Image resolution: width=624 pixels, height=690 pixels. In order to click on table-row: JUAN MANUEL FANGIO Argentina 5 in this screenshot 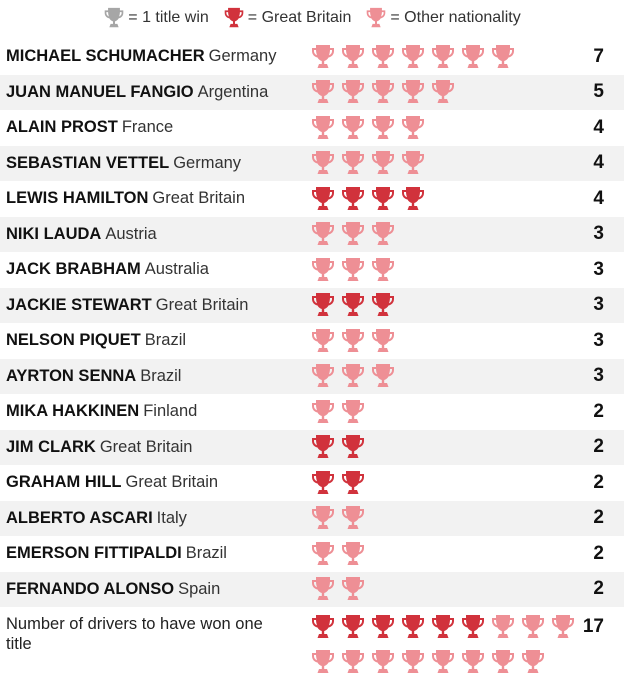, I will do `click(312, 92)`.